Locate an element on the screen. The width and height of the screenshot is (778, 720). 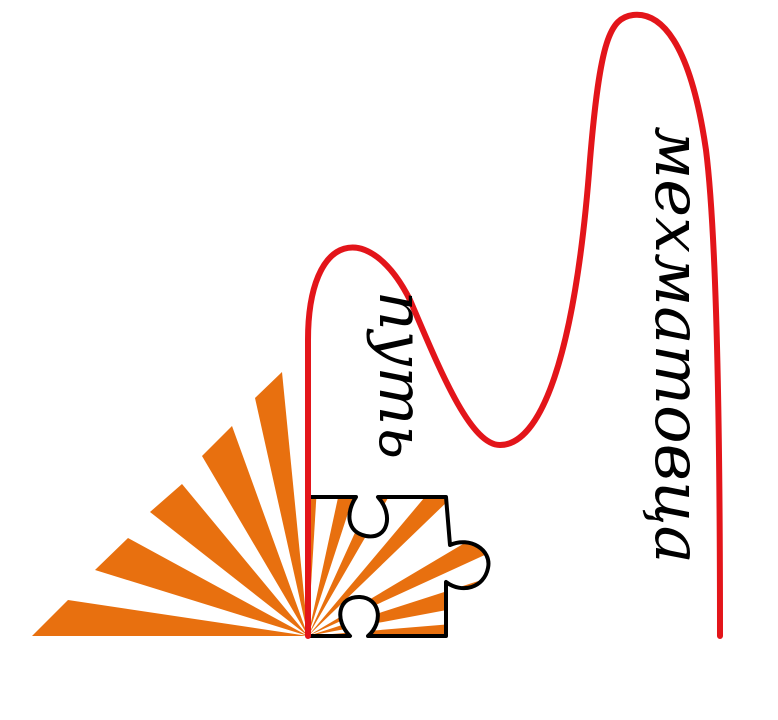
puzzle-rays is located at coordinates (398, 566).